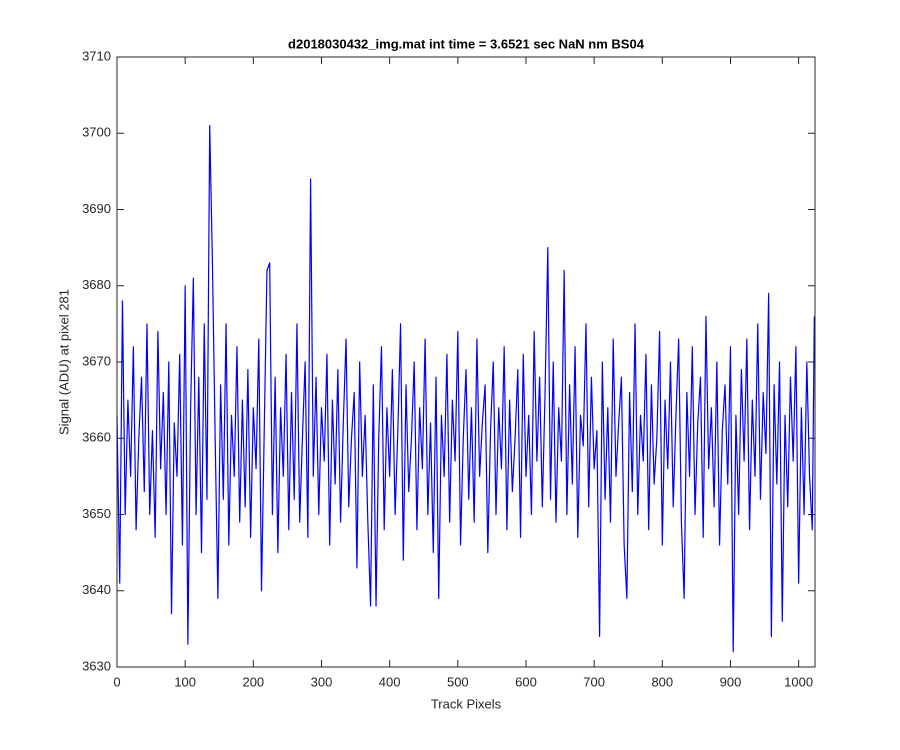 This screenshot has width=900, height=750. I want to click on y-tick-label: 3650, so click(96, 513).